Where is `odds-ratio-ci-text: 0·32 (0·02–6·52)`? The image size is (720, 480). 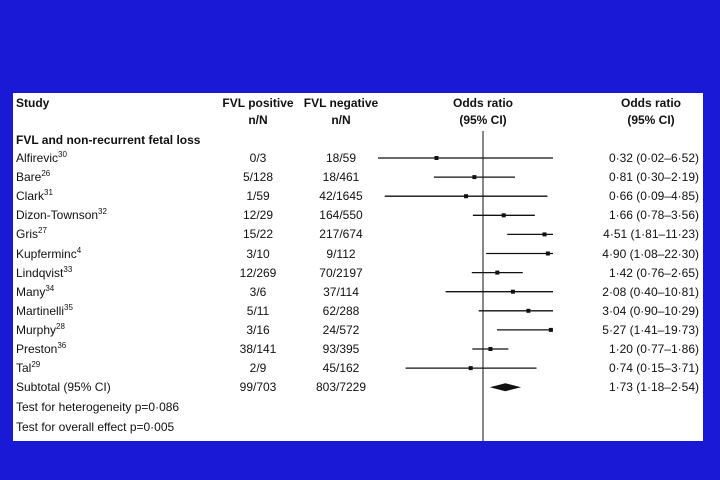 odds-ratio-ci-text: 0·32 (0·02–6·52) is located at coordinates (653, 158).